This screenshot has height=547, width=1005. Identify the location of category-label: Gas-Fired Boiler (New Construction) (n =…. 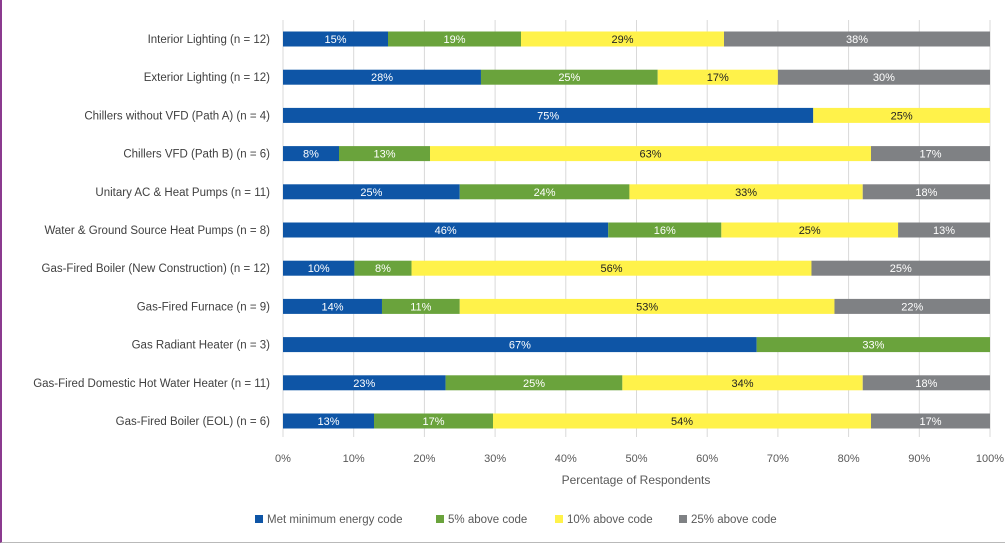
(156, 269).